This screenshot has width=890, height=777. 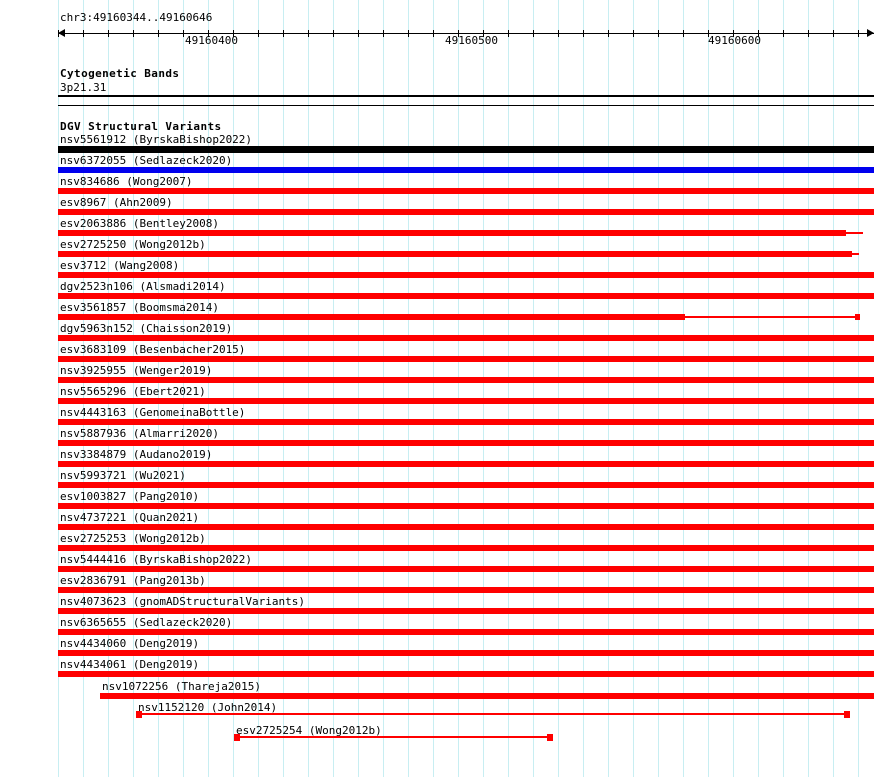 I want to click on locus-label: chr3:49160344..49160646, so click(x=136, y=17).